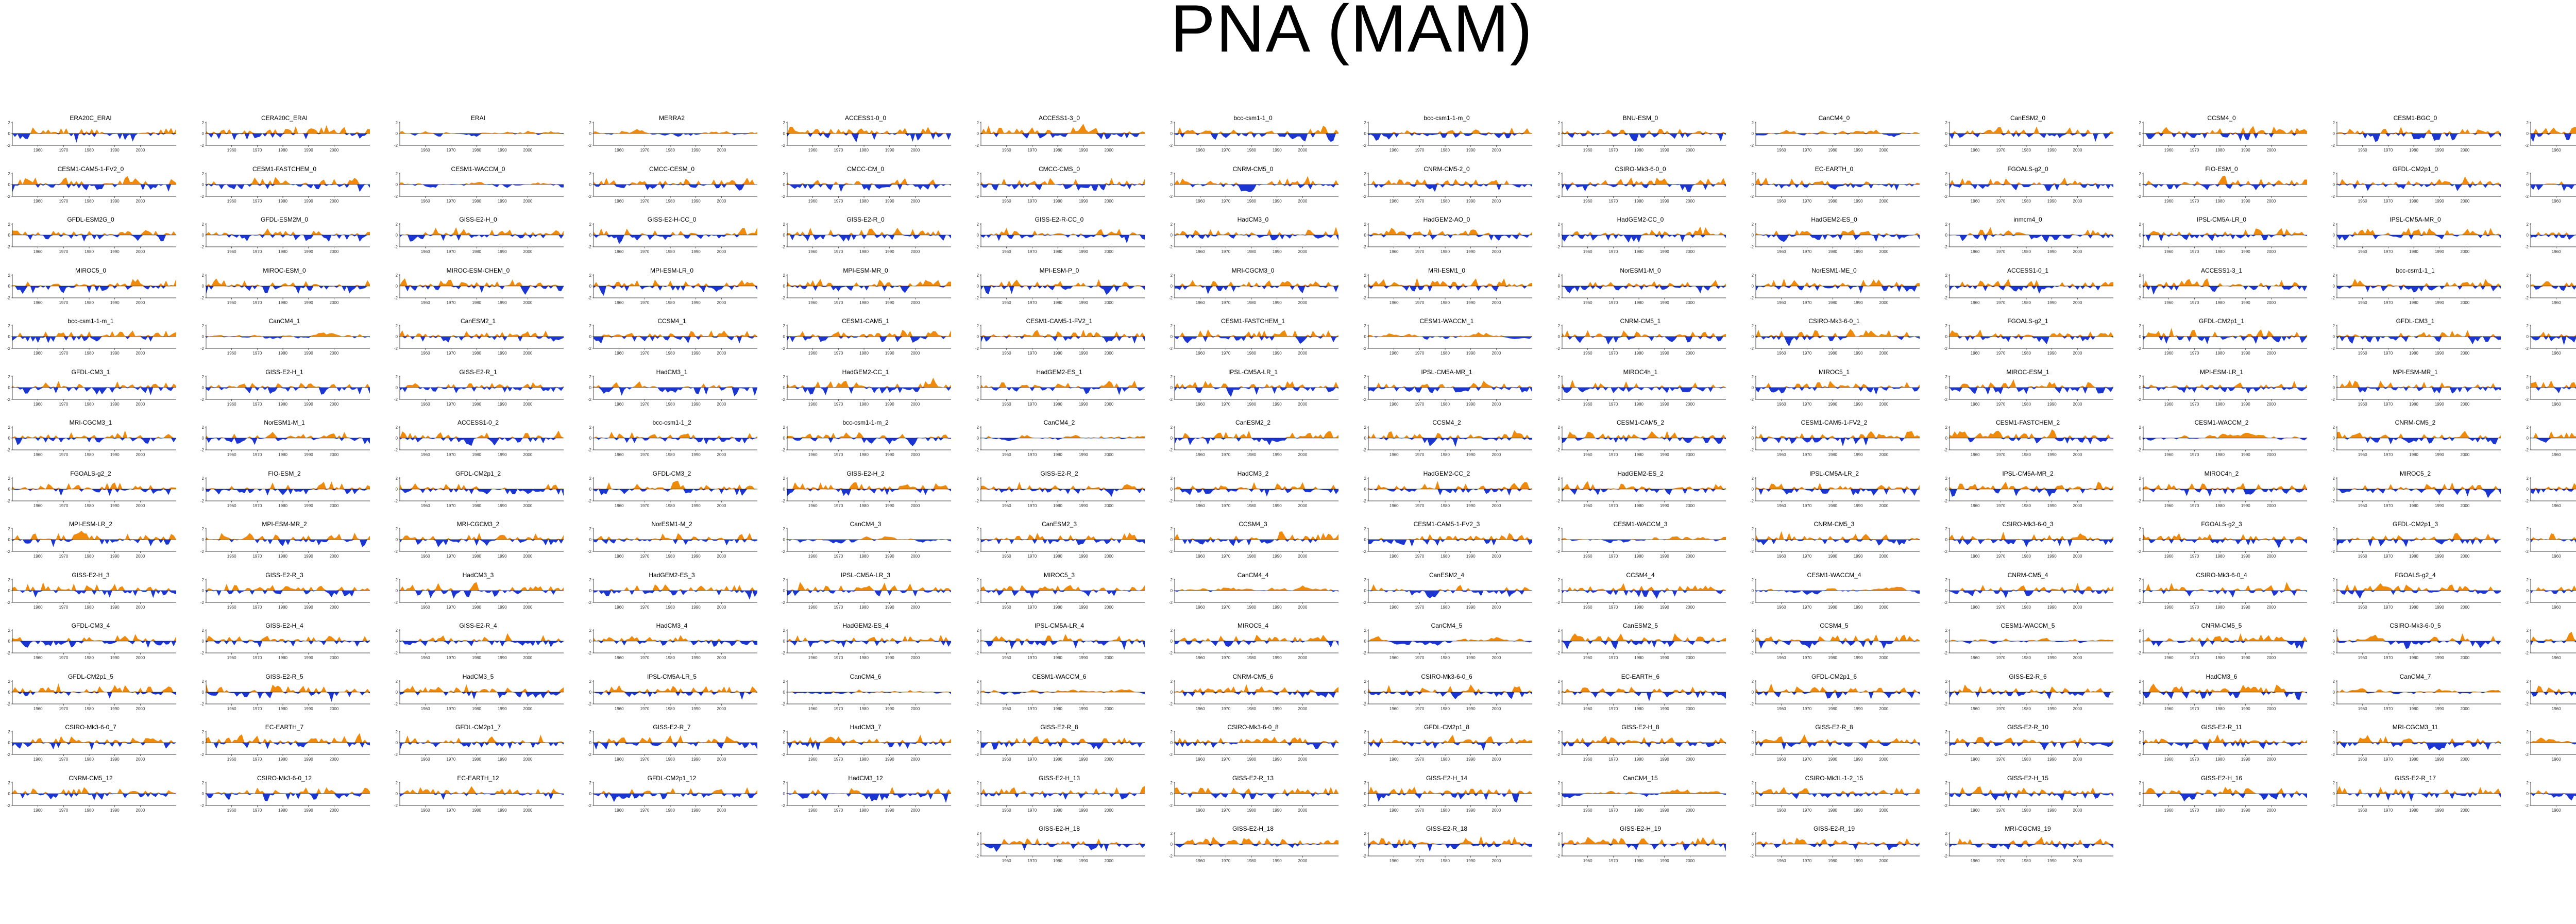 The width and height of the screenshot is (2576, 924). Describe the element at coordinates (865, 422) in the screenshot. I see `panel-title: bcc-csm1-1-m_2` at that location.